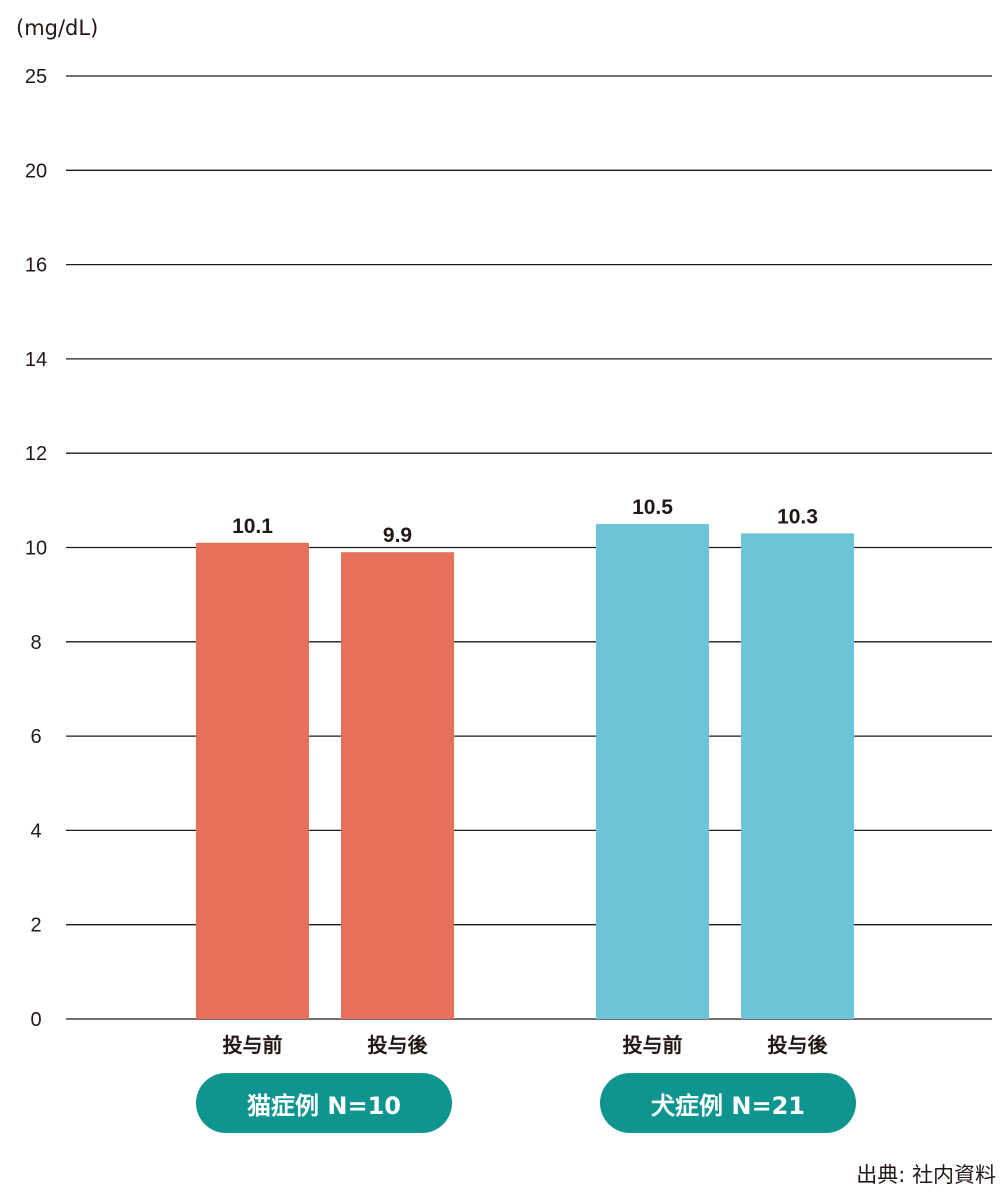 The width and height of the screenshot is (1000, 1193). Describe the element at coordinates (57, 28) in the screenshot. I see `y-axis-unit-label: (mg/dL)` at that location.